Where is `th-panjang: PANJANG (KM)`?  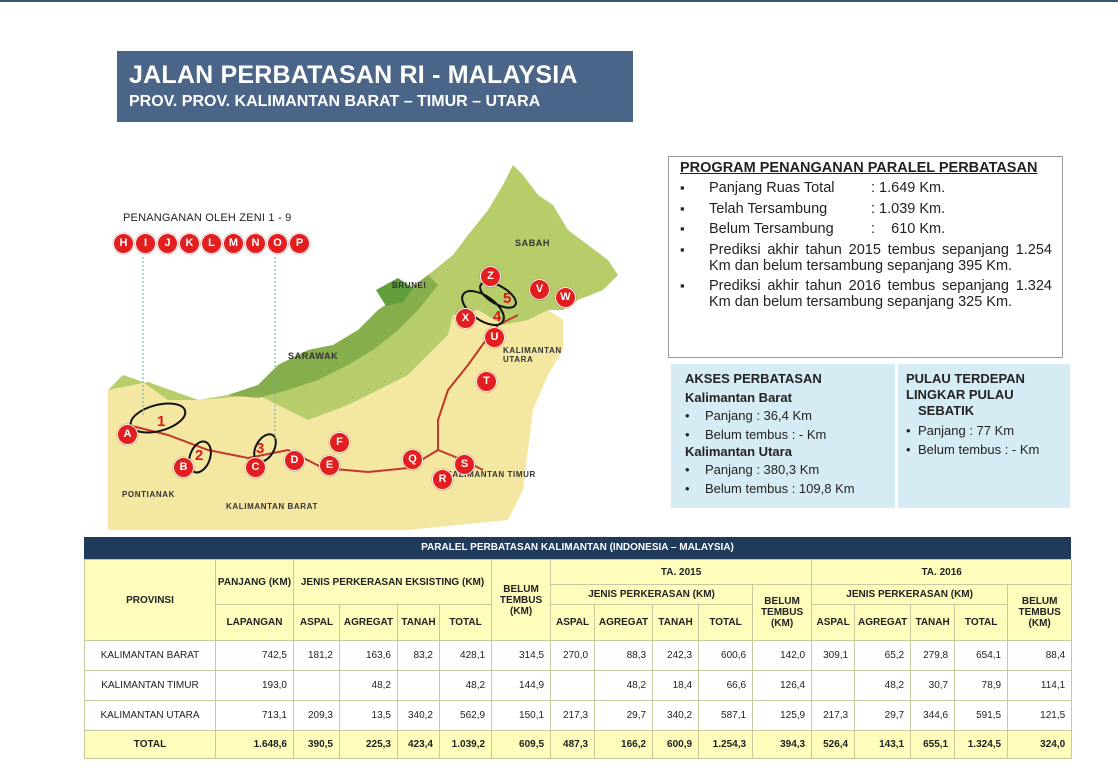
th-panjang: PANJANG (KM) is located at coordinates (254, 582).